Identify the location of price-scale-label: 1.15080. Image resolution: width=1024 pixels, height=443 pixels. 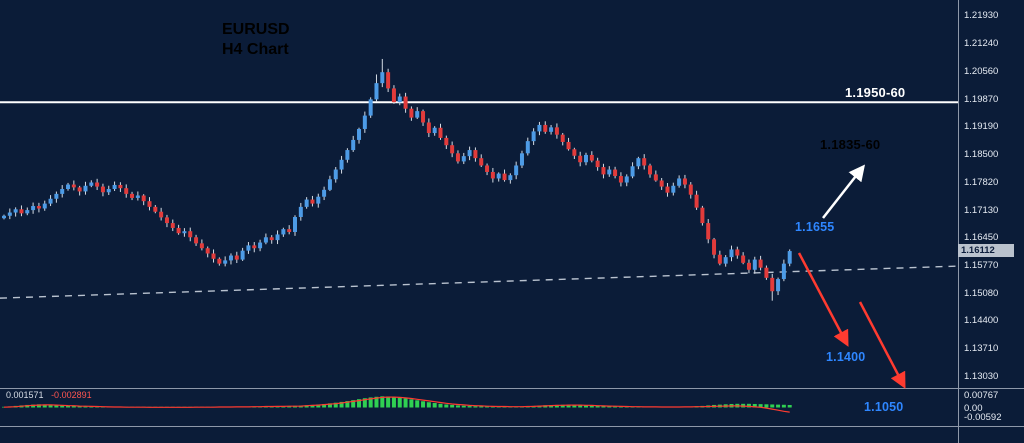
(981, 293).